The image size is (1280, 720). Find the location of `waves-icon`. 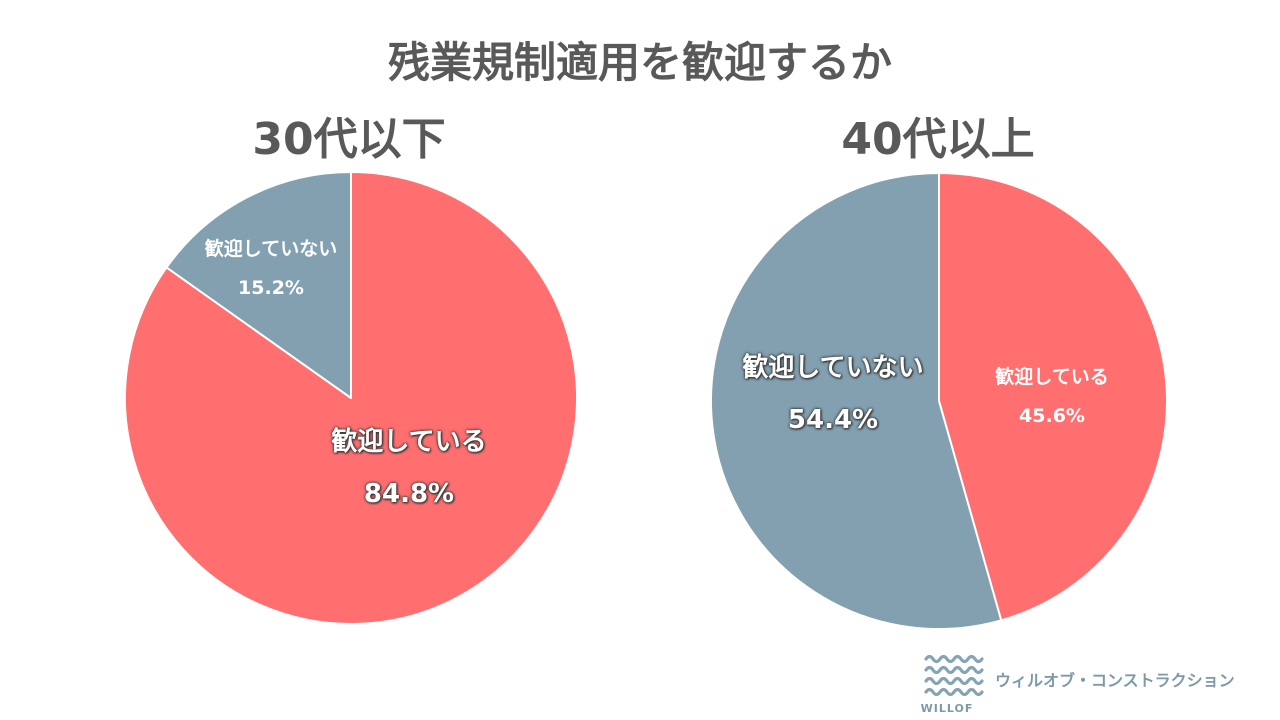

waves-icon is located at coordinates (954, 675).